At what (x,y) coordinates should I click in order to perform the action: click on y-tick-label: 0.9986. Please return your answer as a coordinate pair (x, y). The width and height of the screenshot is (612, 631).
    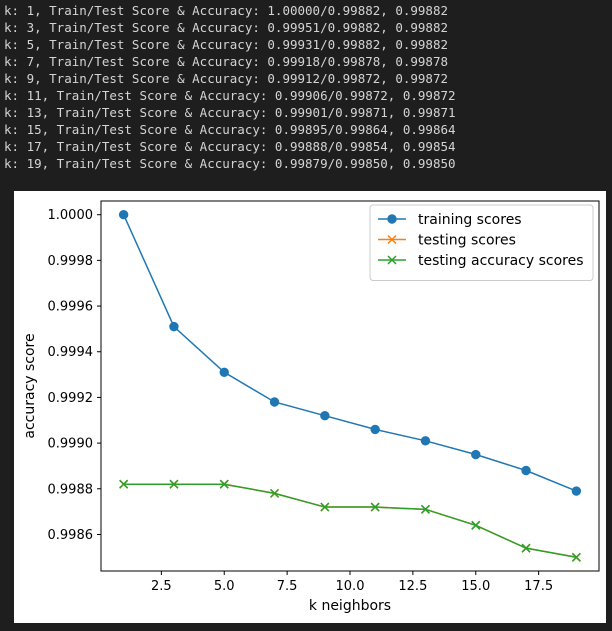
    Looking at the image, I should click on (71, 535).